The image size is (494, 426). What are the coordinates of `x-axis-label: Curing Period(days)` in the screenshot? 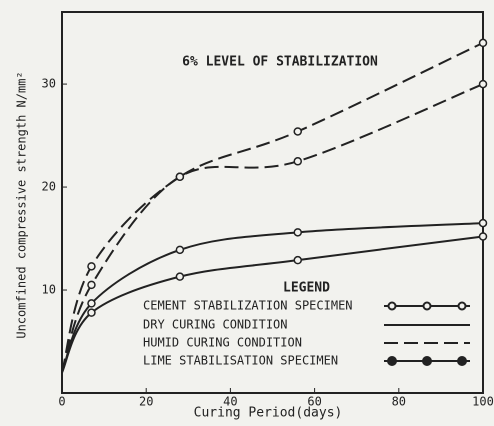 It's located at (268, 413).